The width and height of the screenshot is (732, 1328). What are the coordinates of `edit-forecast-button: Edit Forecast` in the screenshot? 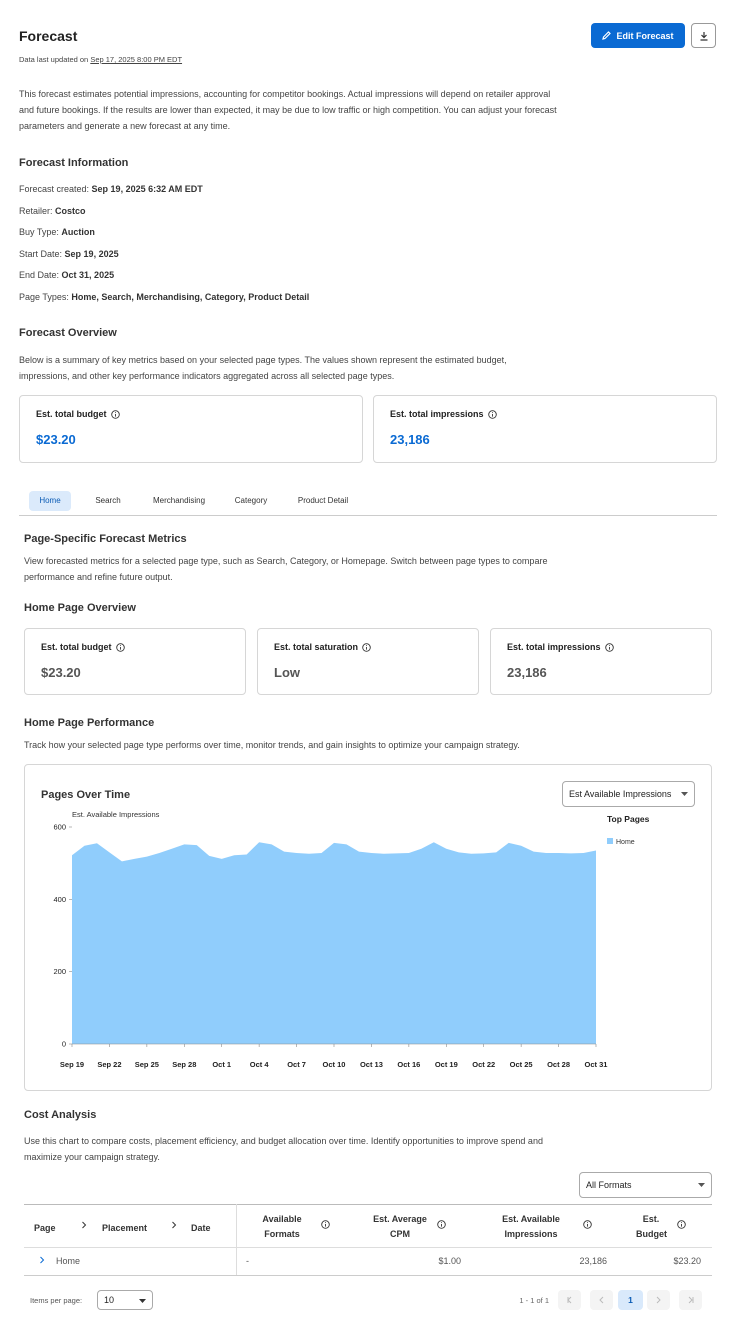 It's located at (638, 35).